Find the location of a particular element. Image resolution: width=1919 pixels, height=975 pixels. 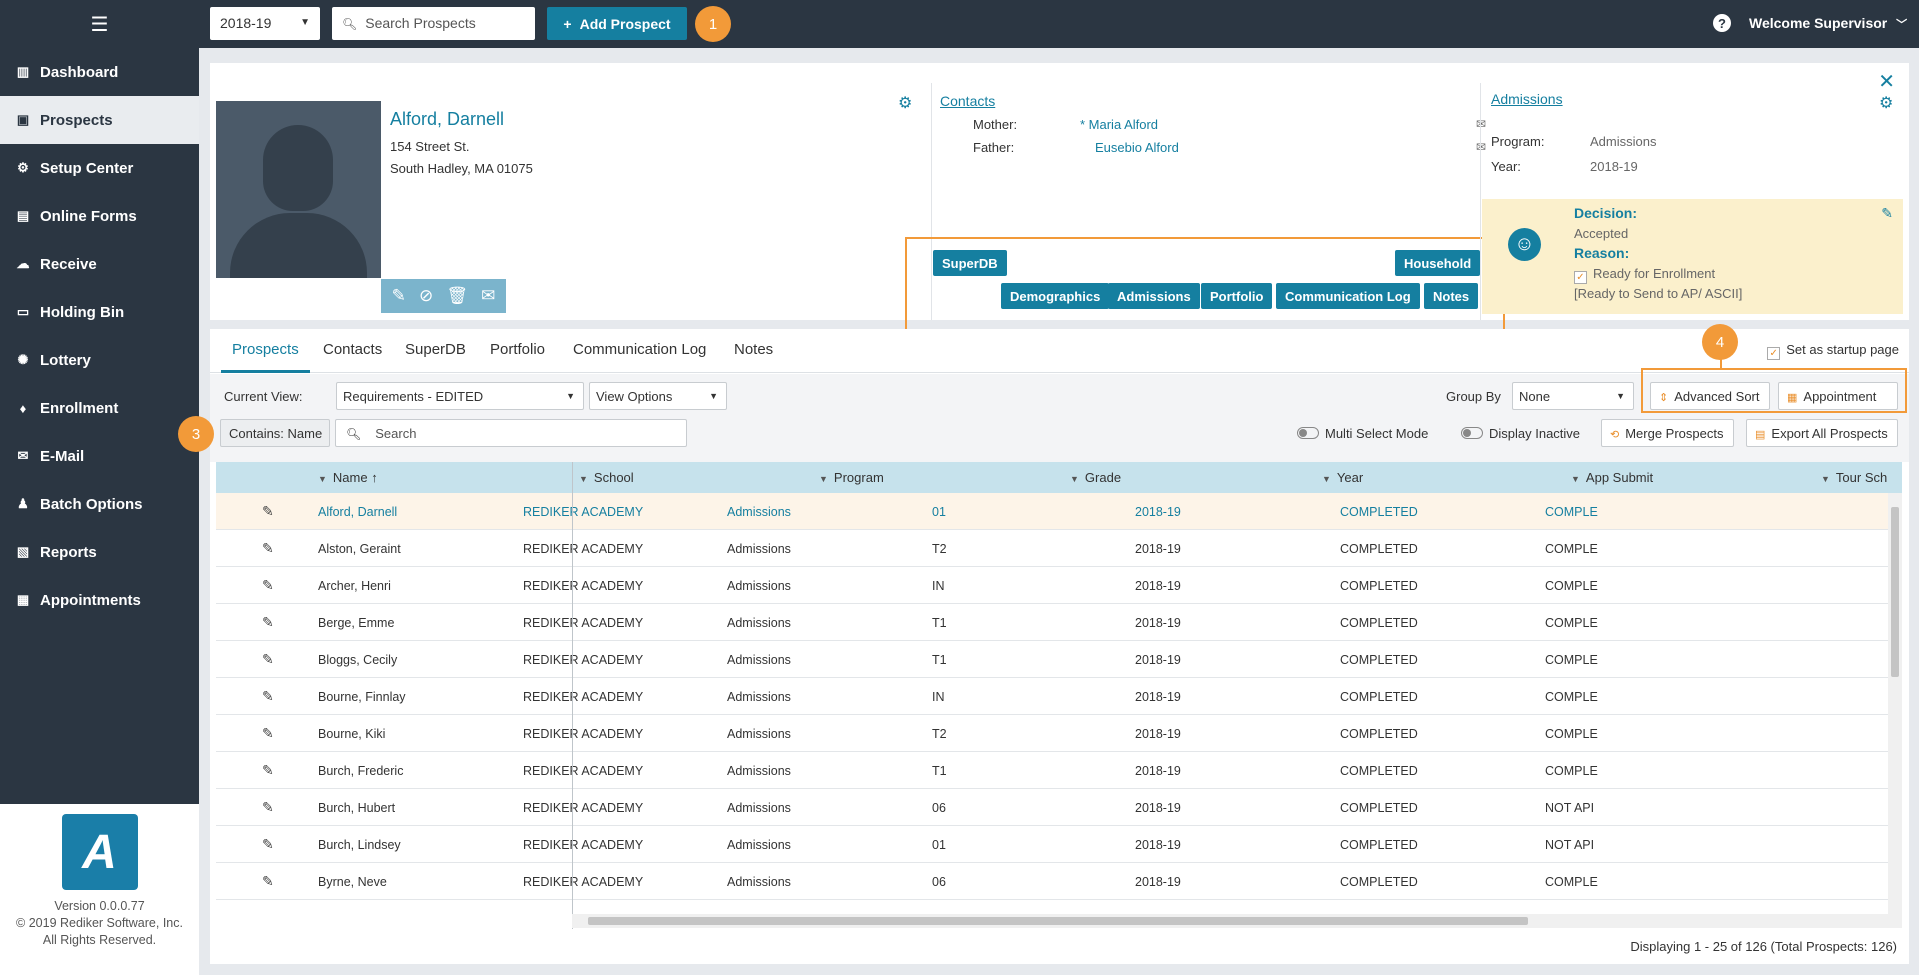

column-program: ▼ Program is located at coordinates (851, 477).